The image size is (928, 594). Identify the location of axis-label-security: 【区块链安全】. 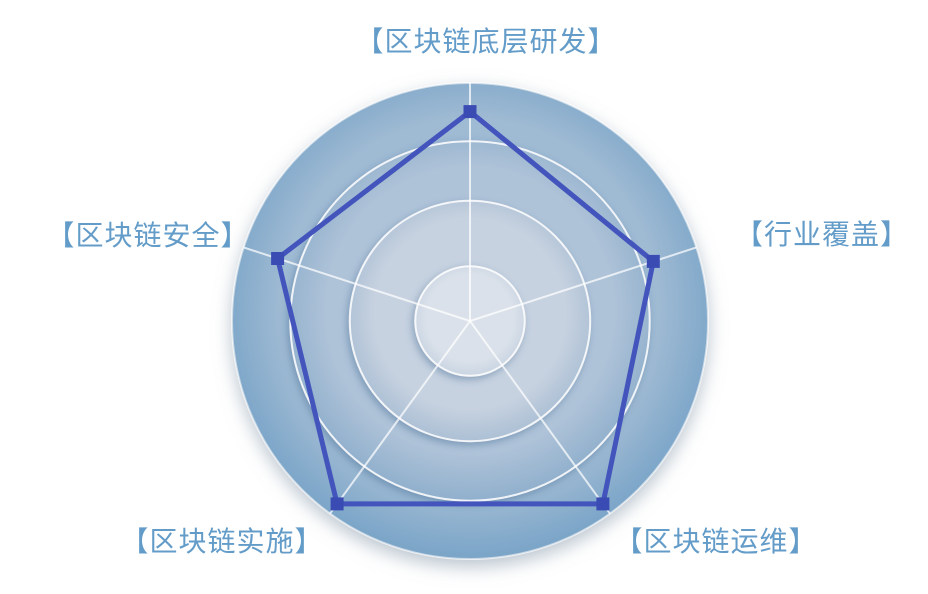
(148, 235).